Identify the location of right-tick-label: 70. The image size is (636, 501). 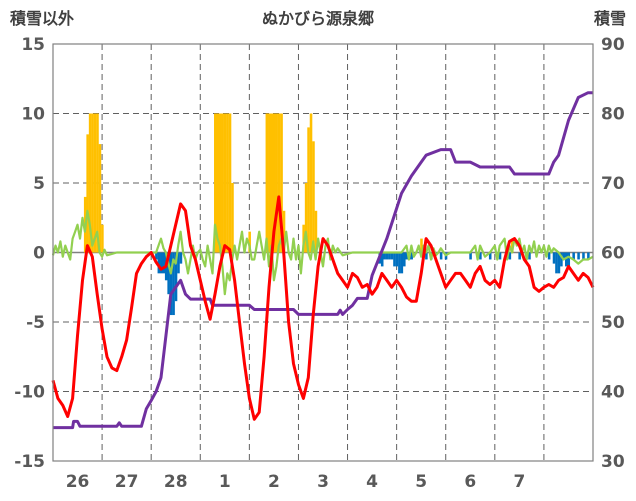
(613, 184).